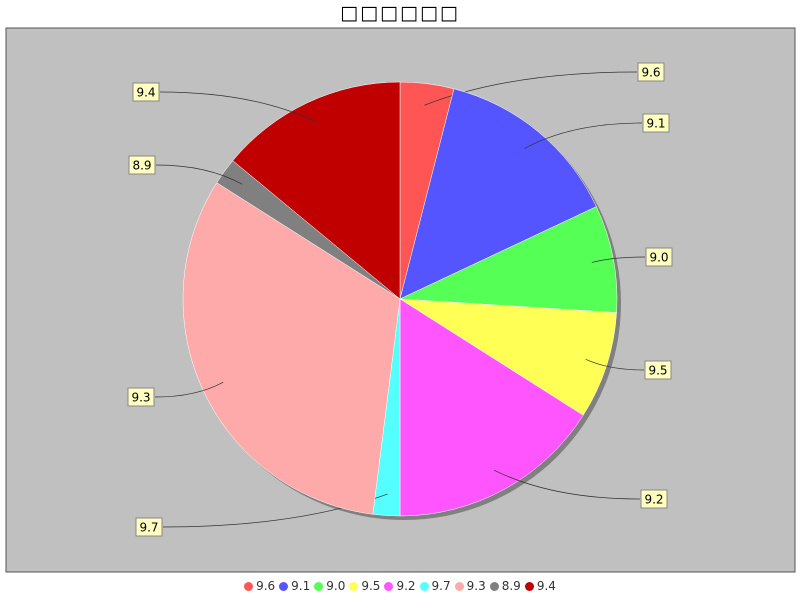 The height and width of the screenshot is (600, 800). What do you see at coordinates (491, 407) in the screenshot?
I see `pie-slice-9.2` at bounding box center [491, 407].